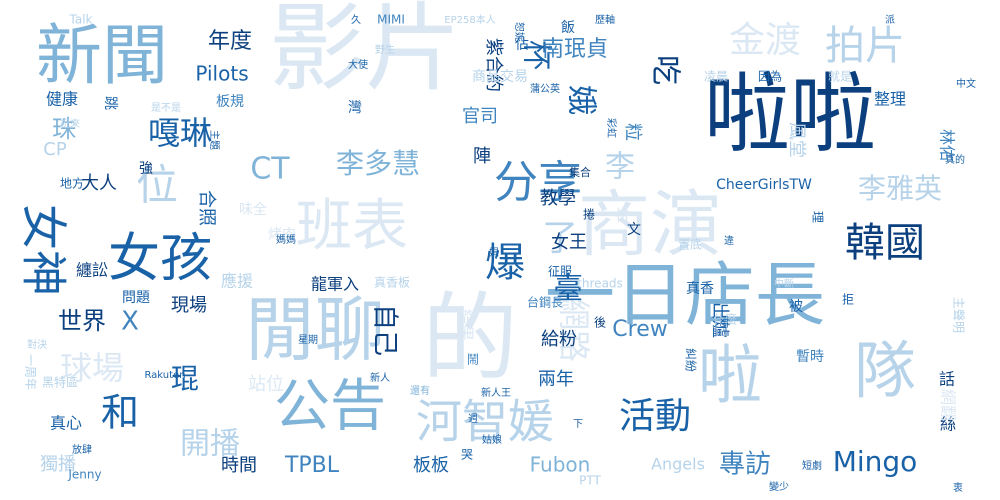 The width and height of the screenshot is (1000, 500). Describe the element at coordinates (308, 340) in the screenshot. I see `word-135: 星期` at that location.